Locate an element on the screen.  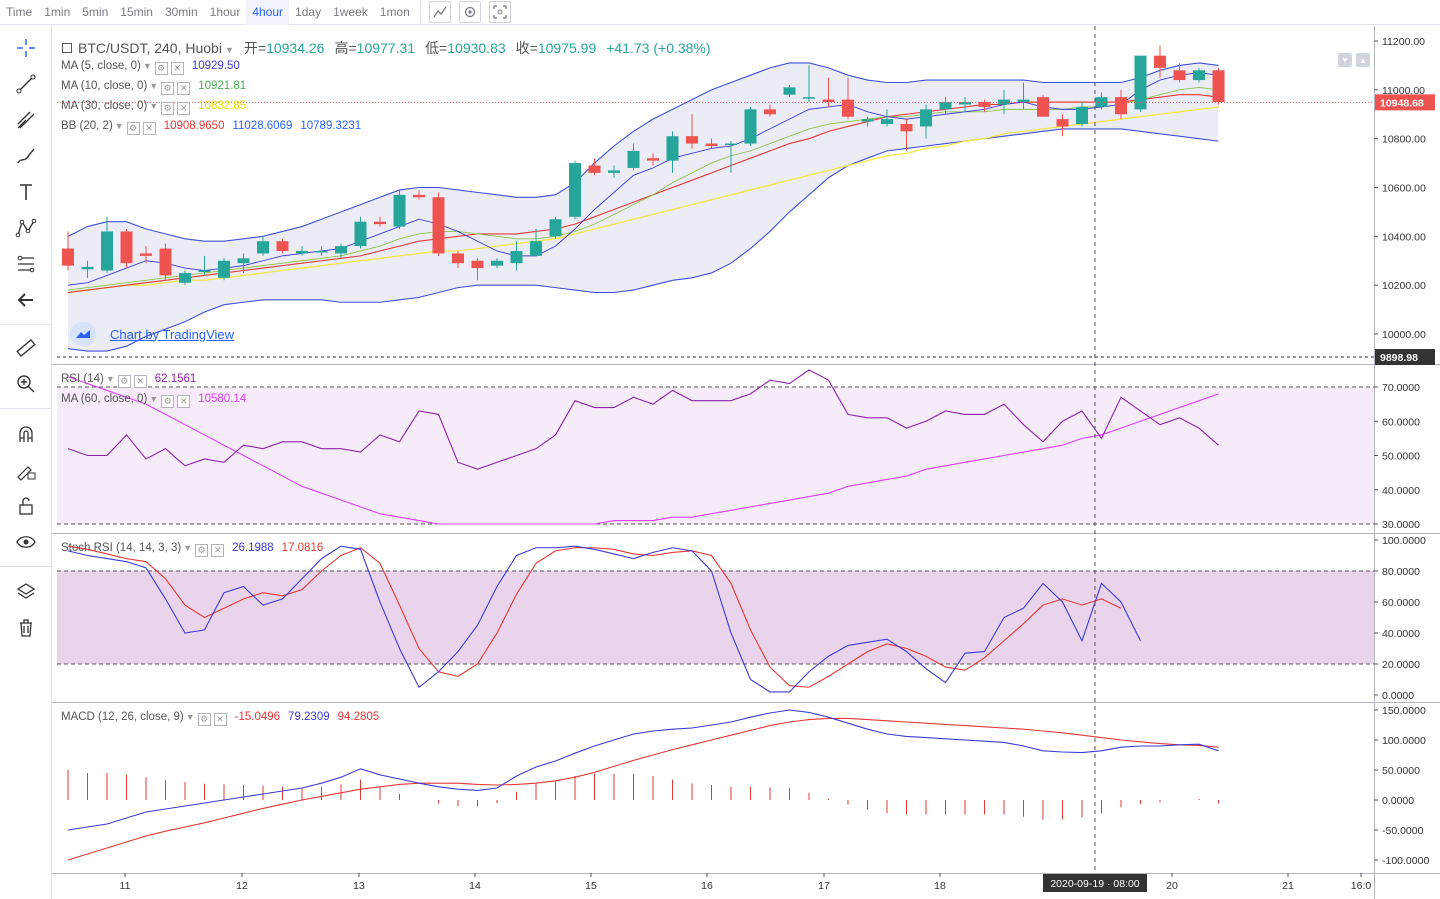
price-tick-label: 10800.00 is located at coordinates (1404, 140).